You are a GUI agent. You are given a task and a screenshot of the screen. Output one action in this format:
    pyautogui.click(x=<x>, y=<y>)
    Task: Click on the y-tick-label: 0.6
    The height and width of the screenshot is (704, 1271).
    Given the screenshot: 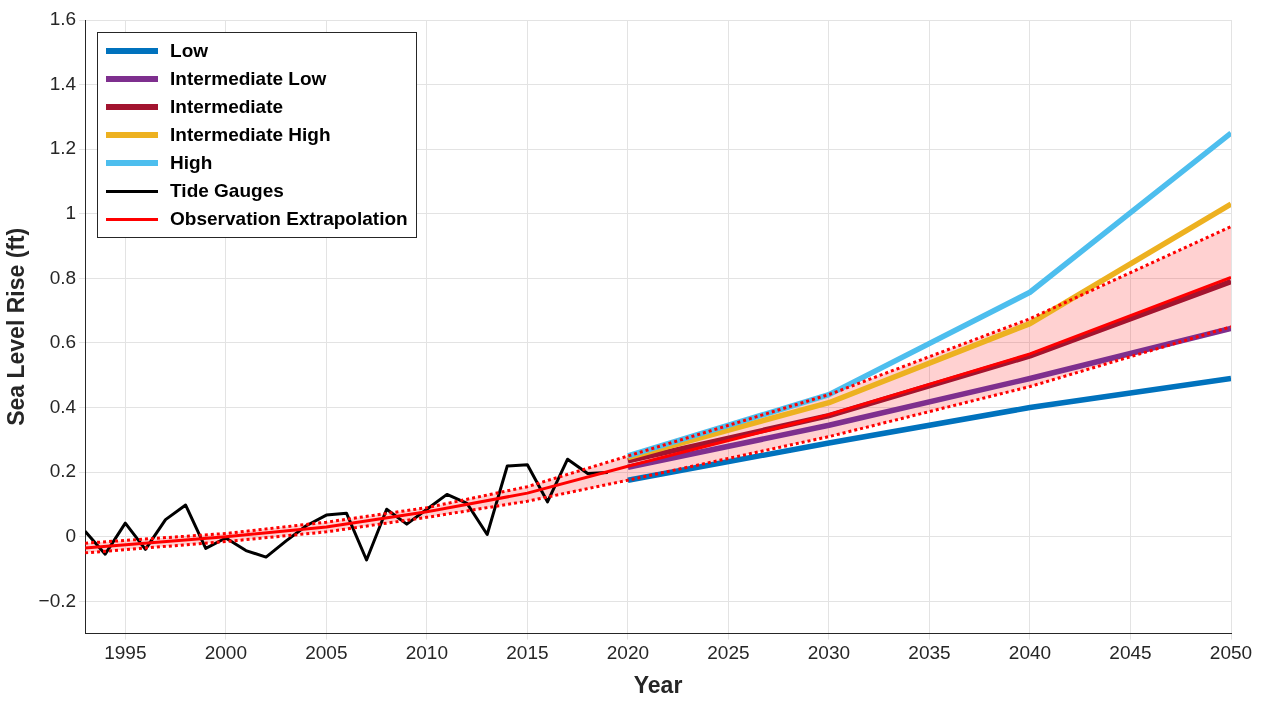 What is the action you would take?
    pyautogui.click(x=63, y=342)
    